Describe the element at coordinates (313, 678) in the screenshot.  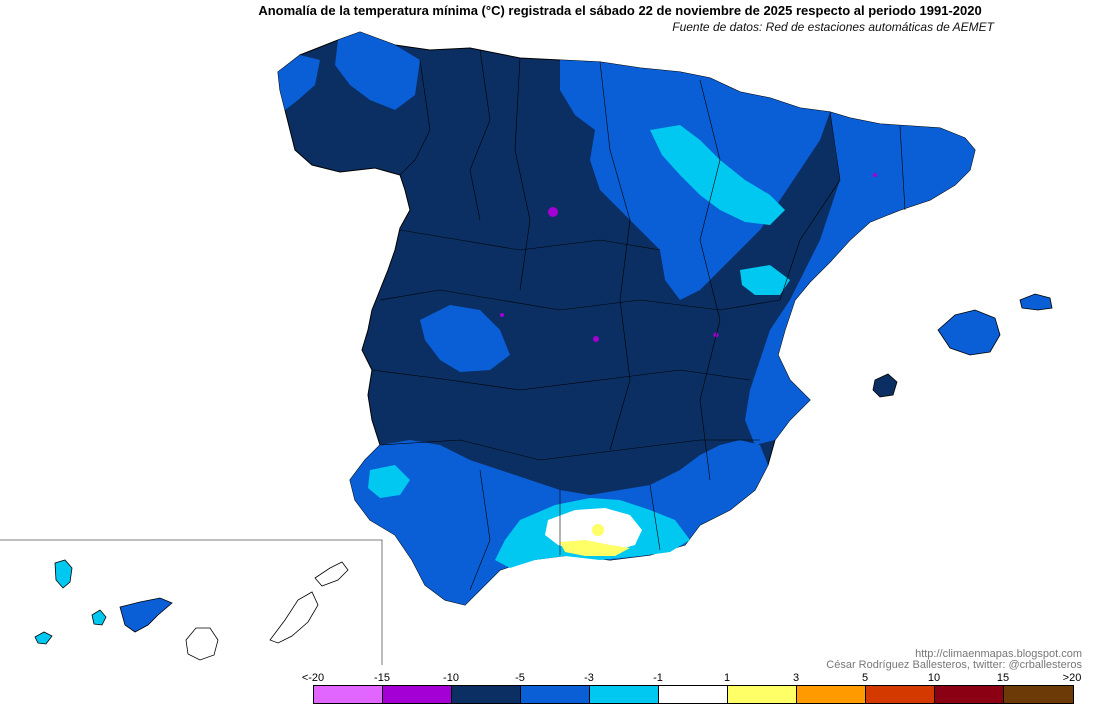
I see `legend-tick-label: <-20` at that location.